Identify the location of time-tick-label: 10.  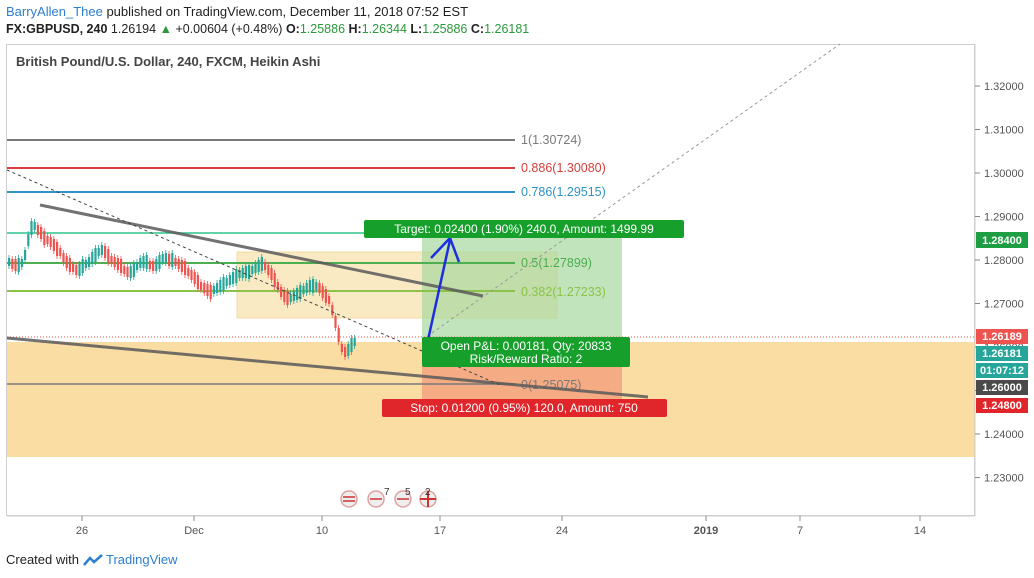
(322, 531).